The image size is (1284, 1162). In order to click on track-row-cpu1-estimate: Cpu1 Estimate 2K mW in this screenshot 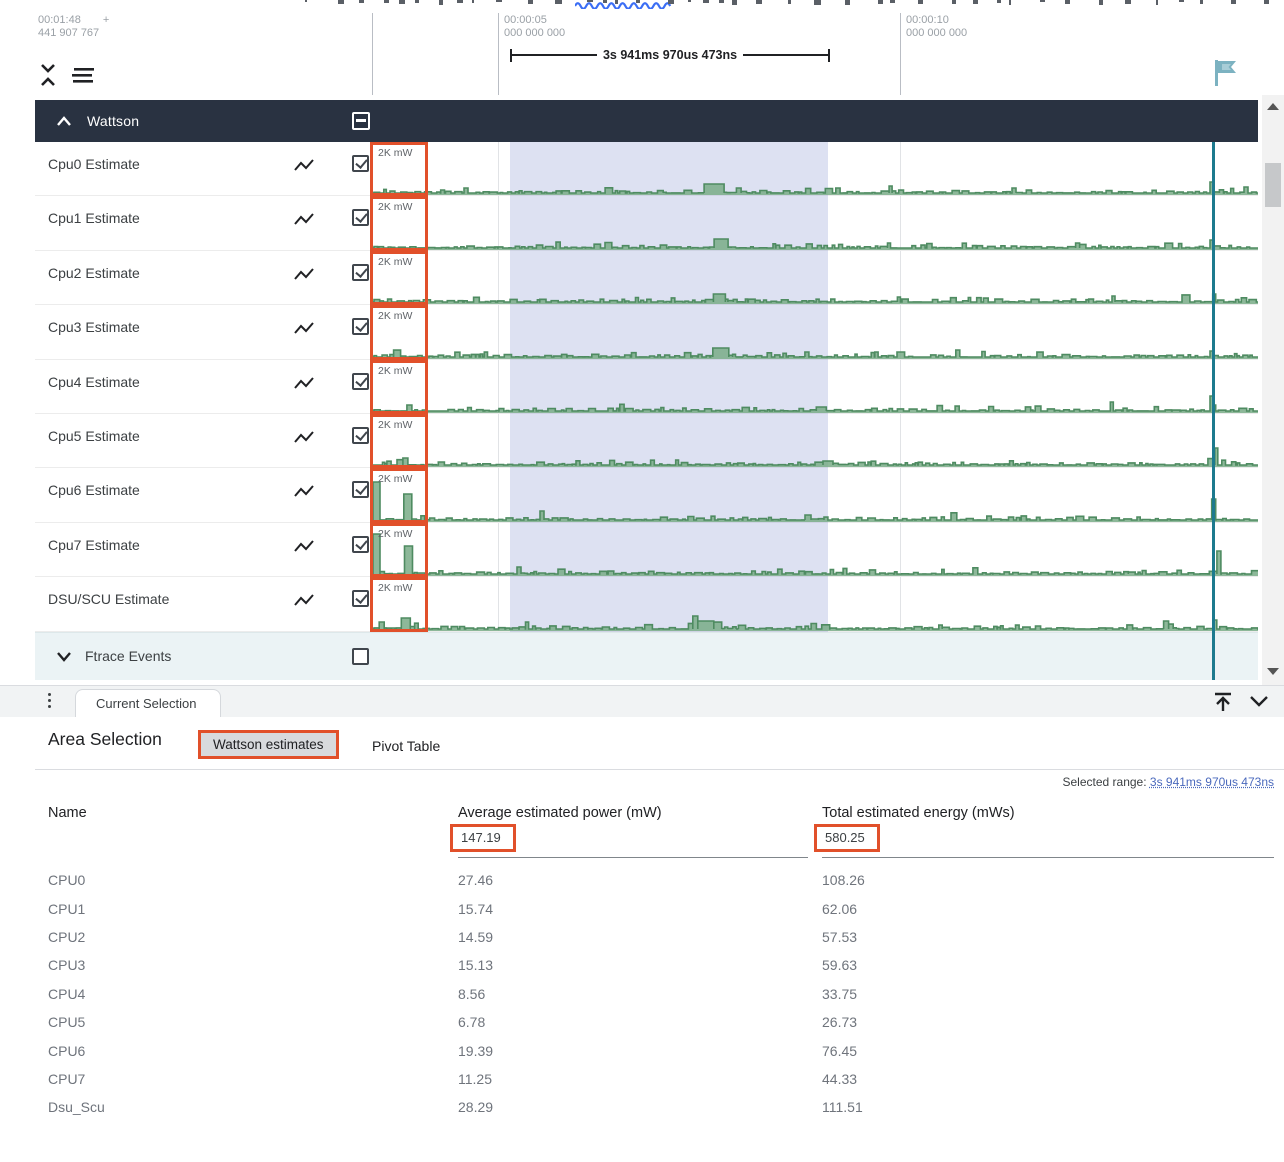, I will do `click(646, 223)`.